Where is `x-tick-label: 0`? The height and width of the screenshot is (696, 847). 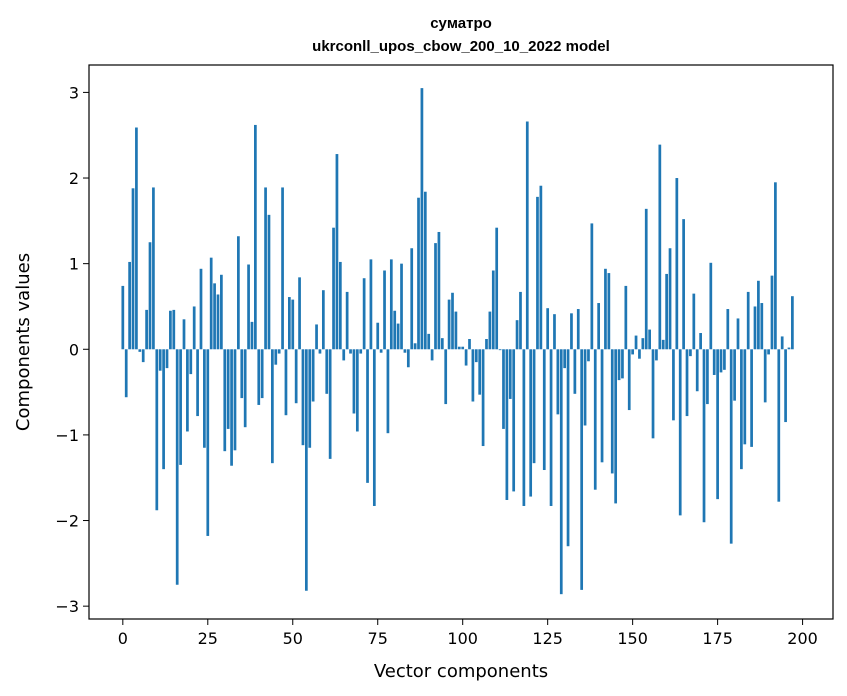
x-tick-label: 0 is located at coordinates (123, 638).